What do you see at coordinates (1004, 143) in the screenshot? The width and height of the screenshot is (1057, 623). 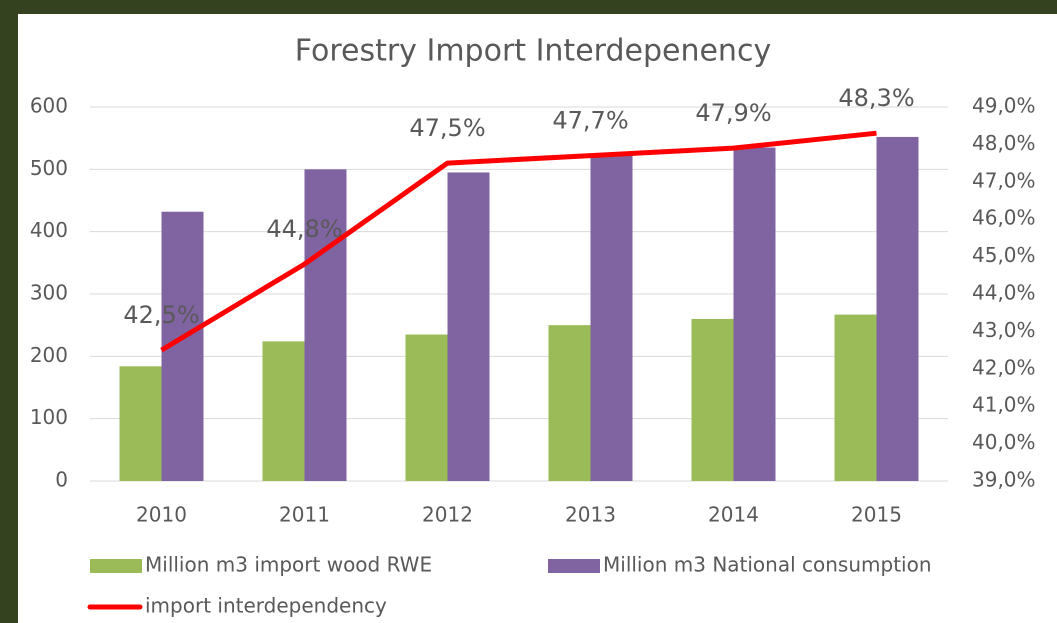 I see `y2-tick-label: 48,0%` at bounding box center [1004, 143].